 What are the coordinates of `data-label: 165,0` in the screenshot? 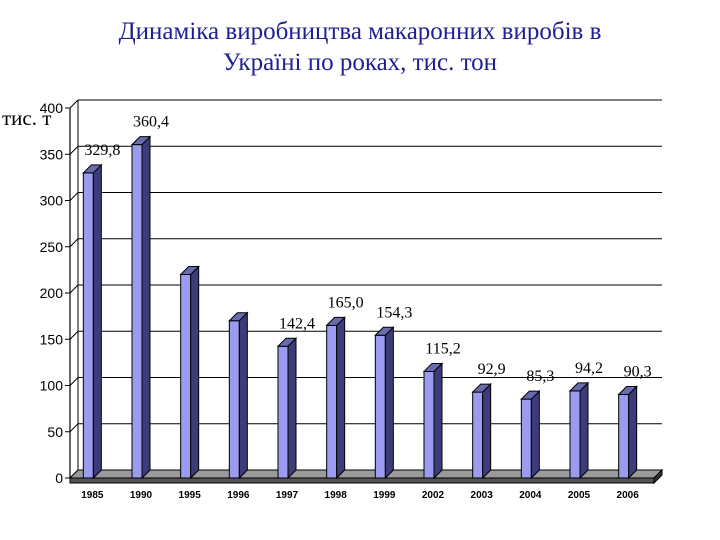 It's located at (346, 302).